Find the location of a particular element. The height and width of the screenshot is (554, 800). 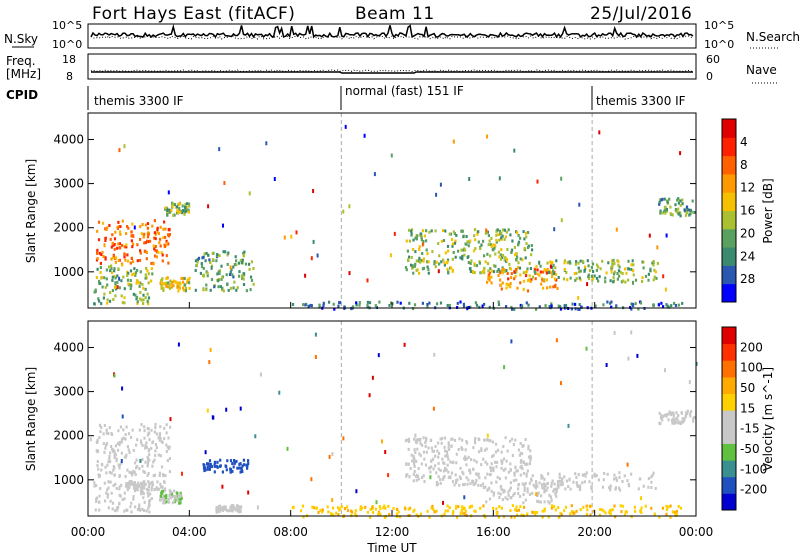

colorbar-swatch is located at coordinates (729, 385).